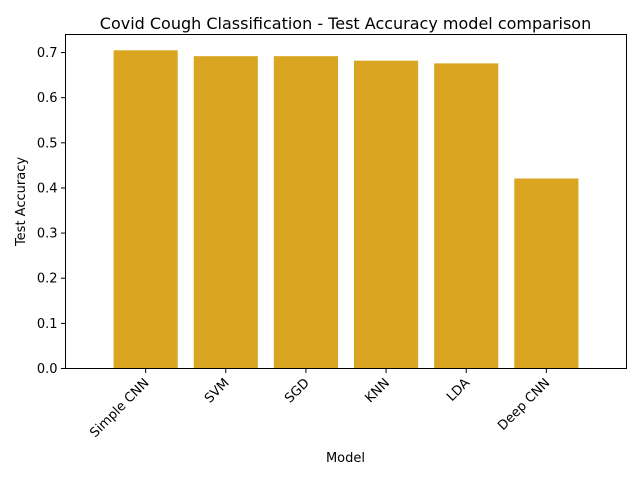 This screenshot has height=480, width=640. I want to click on y-tick-label: 0.2, so click(47, 279).